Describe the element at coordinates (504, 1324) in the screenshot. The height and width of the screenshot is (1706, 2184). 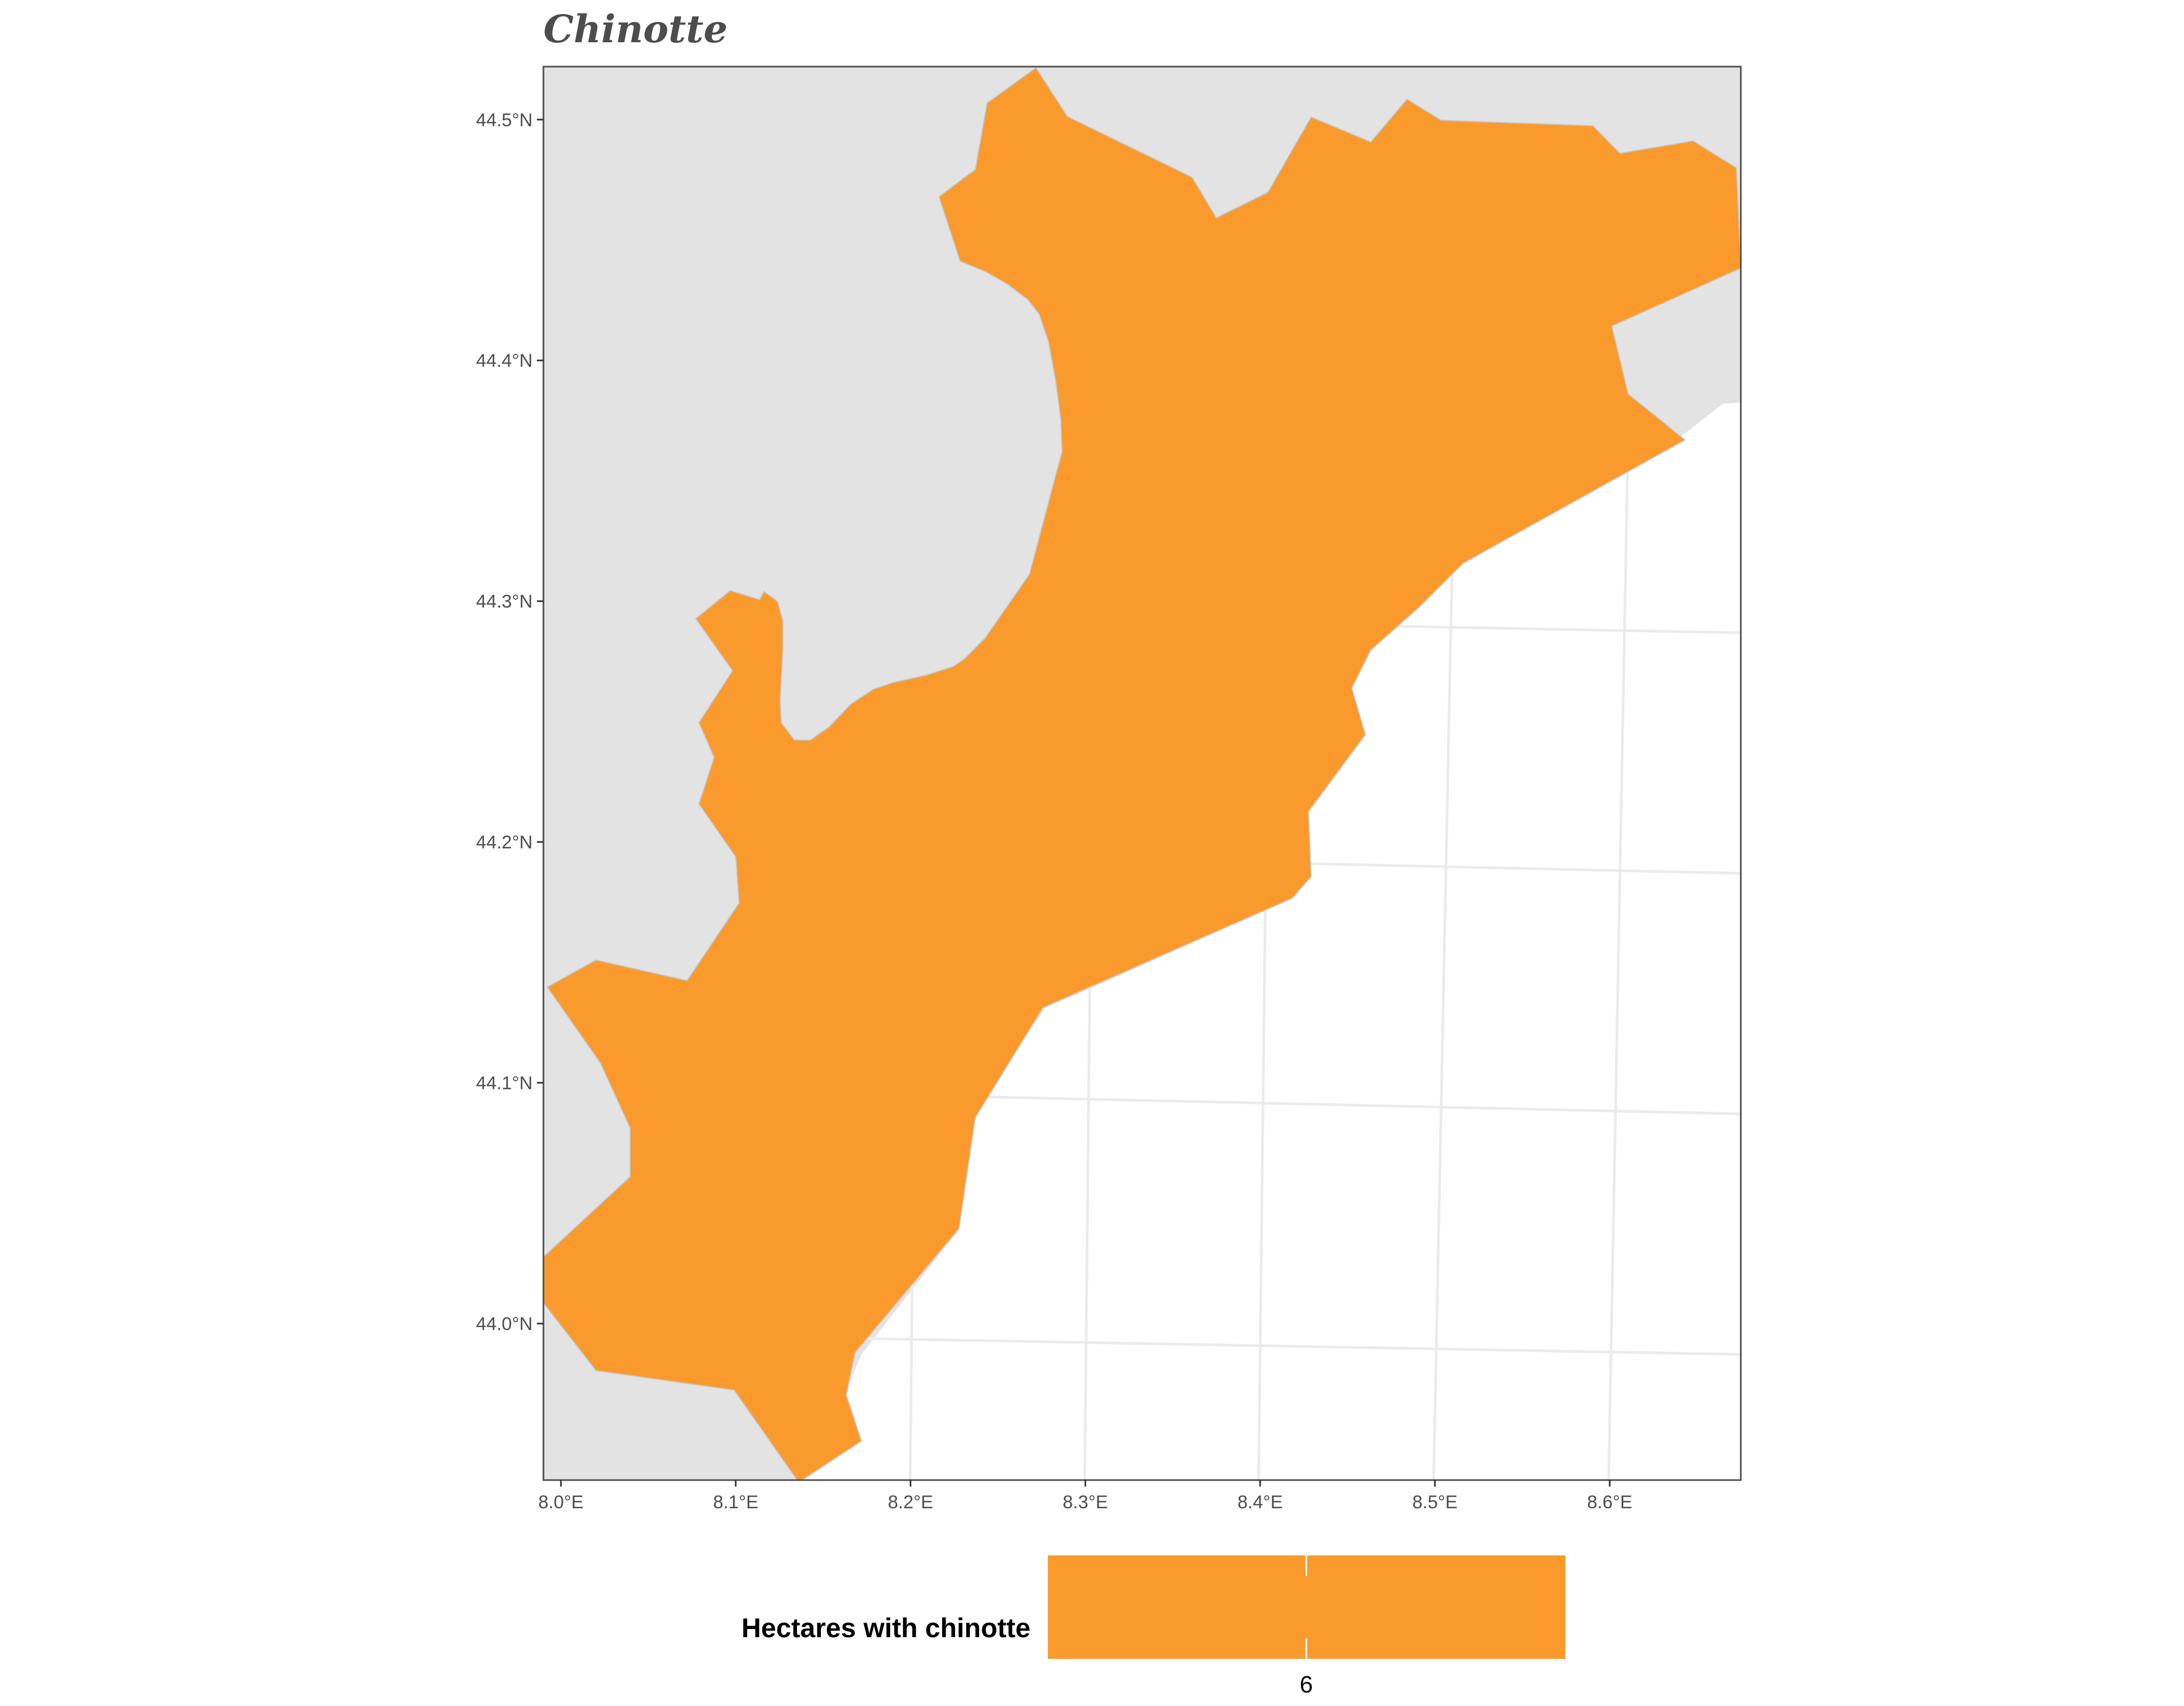
I see `y-tick-label: 44.0°N` at that location.